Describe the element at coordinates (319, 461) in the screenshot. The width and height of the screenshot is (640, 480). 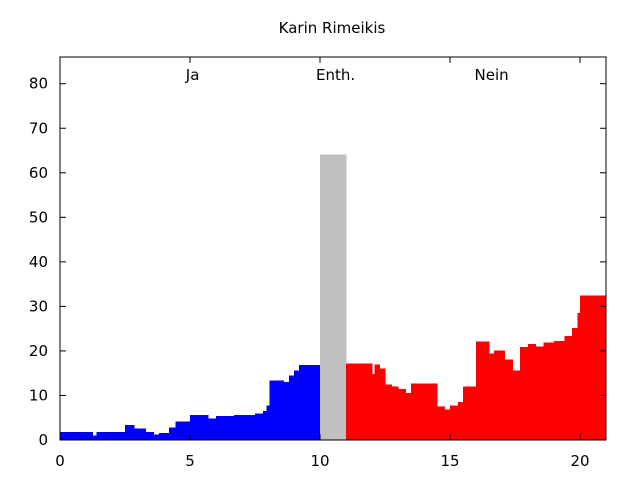
I see `x-tick-label: 10` at that location.